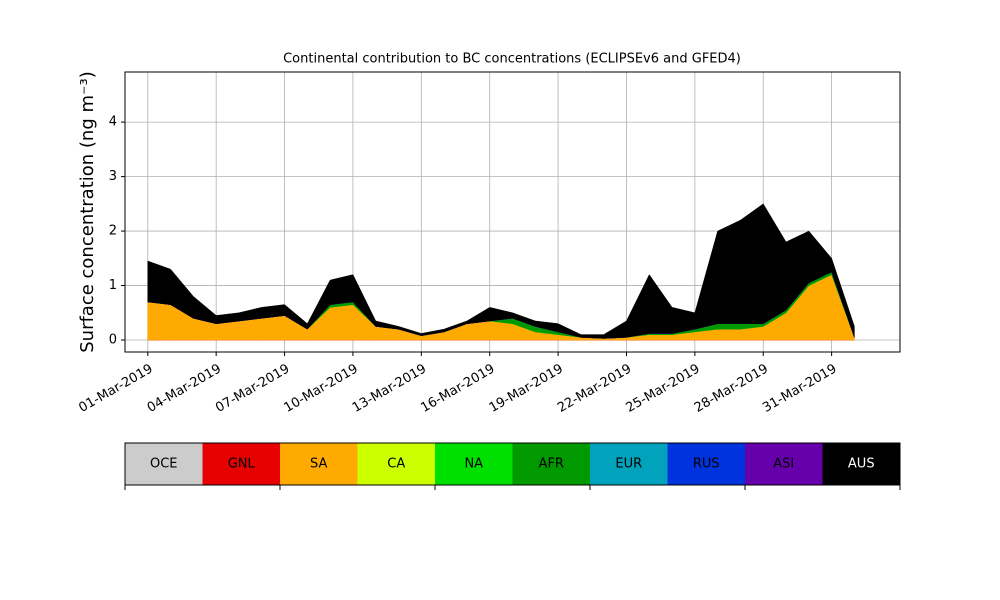 The width and height of the screenshot is (1000, 600). Describe the element at coordinates (594, 389) in the screenshot. I see `x-tick-label: 22-Mar-2019` at that location.